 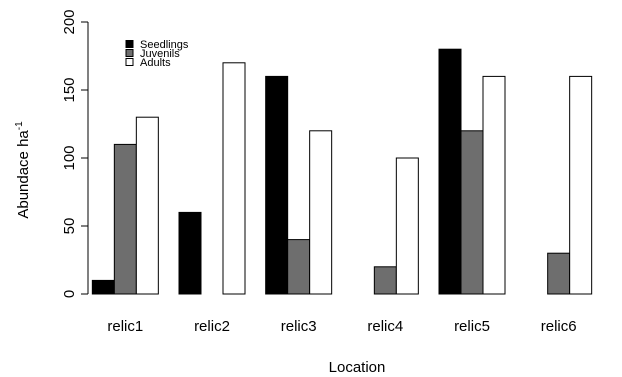 I want to click on legend-swatch-seedlings, so click(x=129, y=44).